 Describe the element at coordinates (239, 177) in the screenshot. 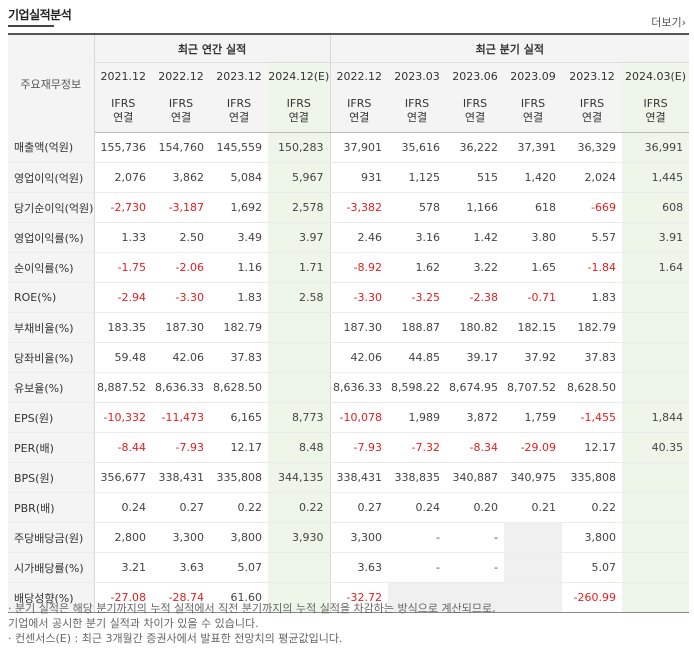

I see `value-cell: 5,084` at that location.